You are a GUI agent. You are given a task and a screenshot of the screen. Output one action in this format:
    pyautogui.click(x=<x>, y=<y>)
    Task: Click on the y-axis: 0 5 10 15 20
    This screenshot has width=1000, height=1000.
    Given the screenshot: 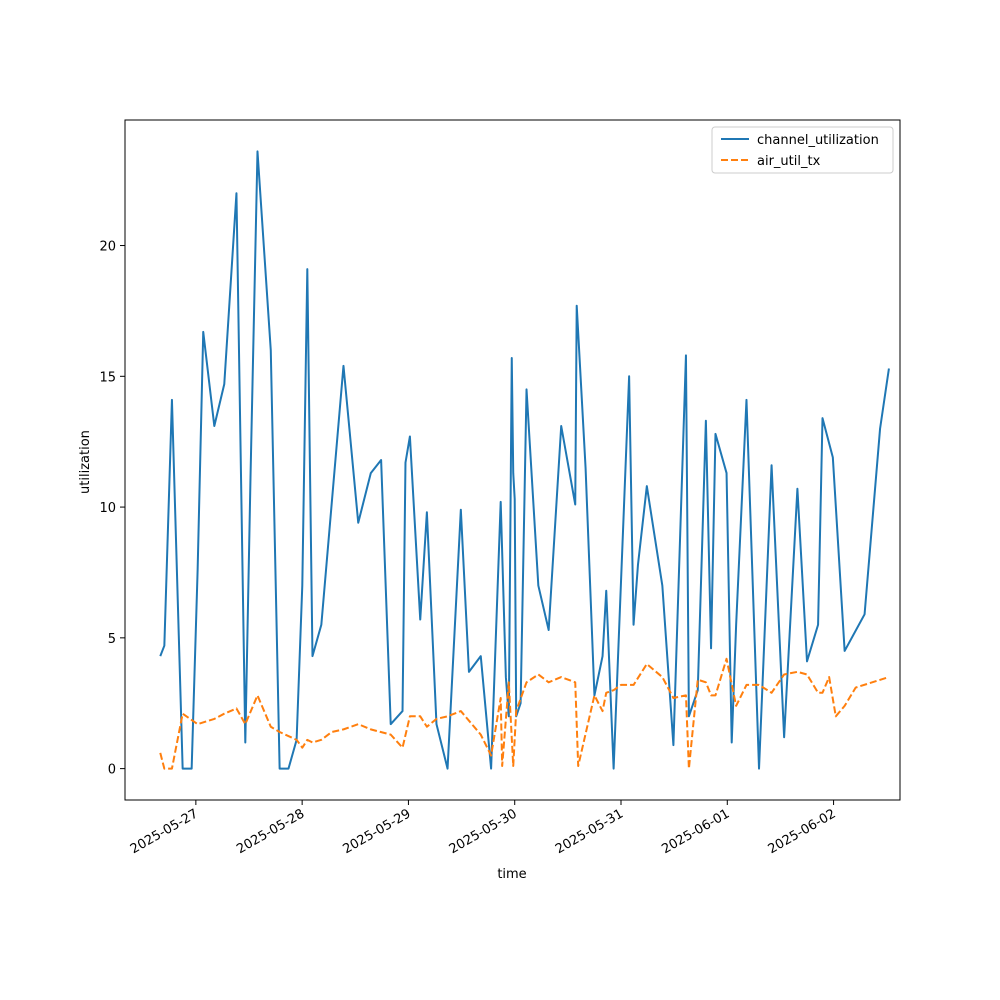 What is the action you would take?
    pyautogui.click(x=112, y=509)
    